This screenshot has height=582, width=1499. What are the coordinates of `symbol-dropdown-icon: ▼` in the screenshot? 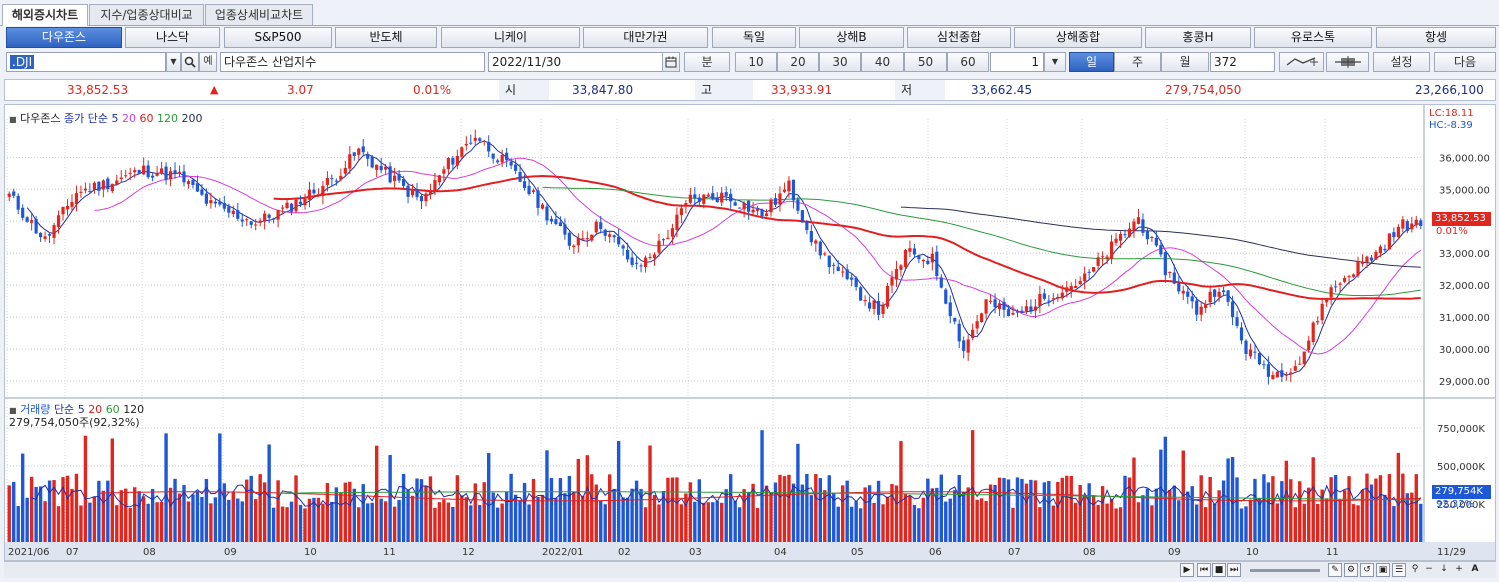 It's located at (173, 62).